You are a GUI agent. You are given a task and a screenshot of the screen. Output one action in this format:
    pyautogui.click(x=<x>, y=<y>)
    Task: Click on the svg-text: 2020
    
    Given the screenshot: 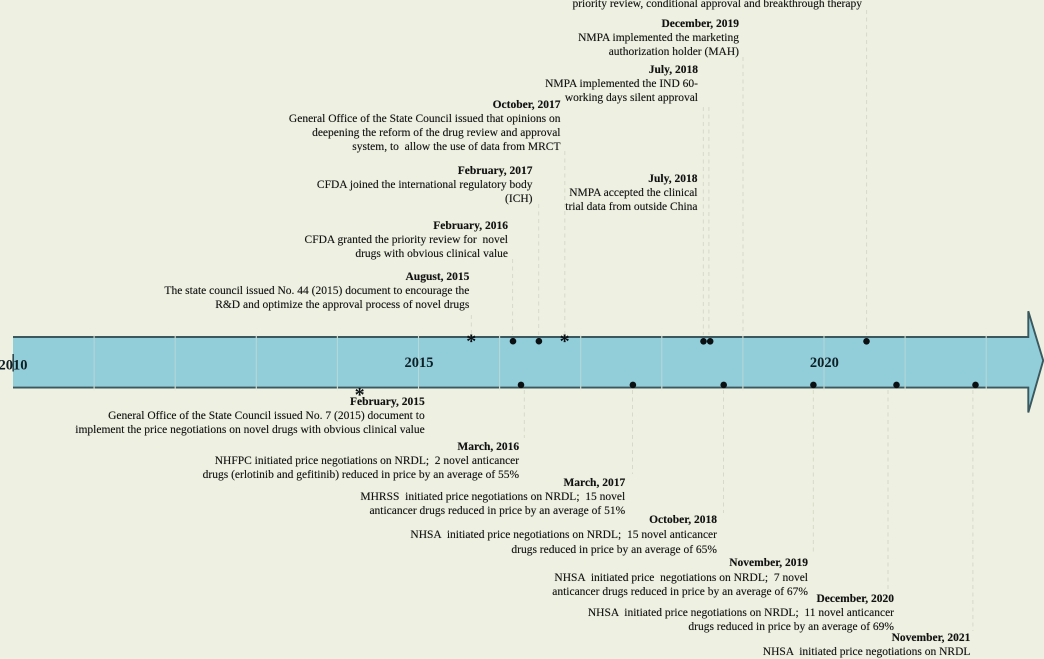 What is the action you would take?
    pyautogui.click(x=824, y=363)
    